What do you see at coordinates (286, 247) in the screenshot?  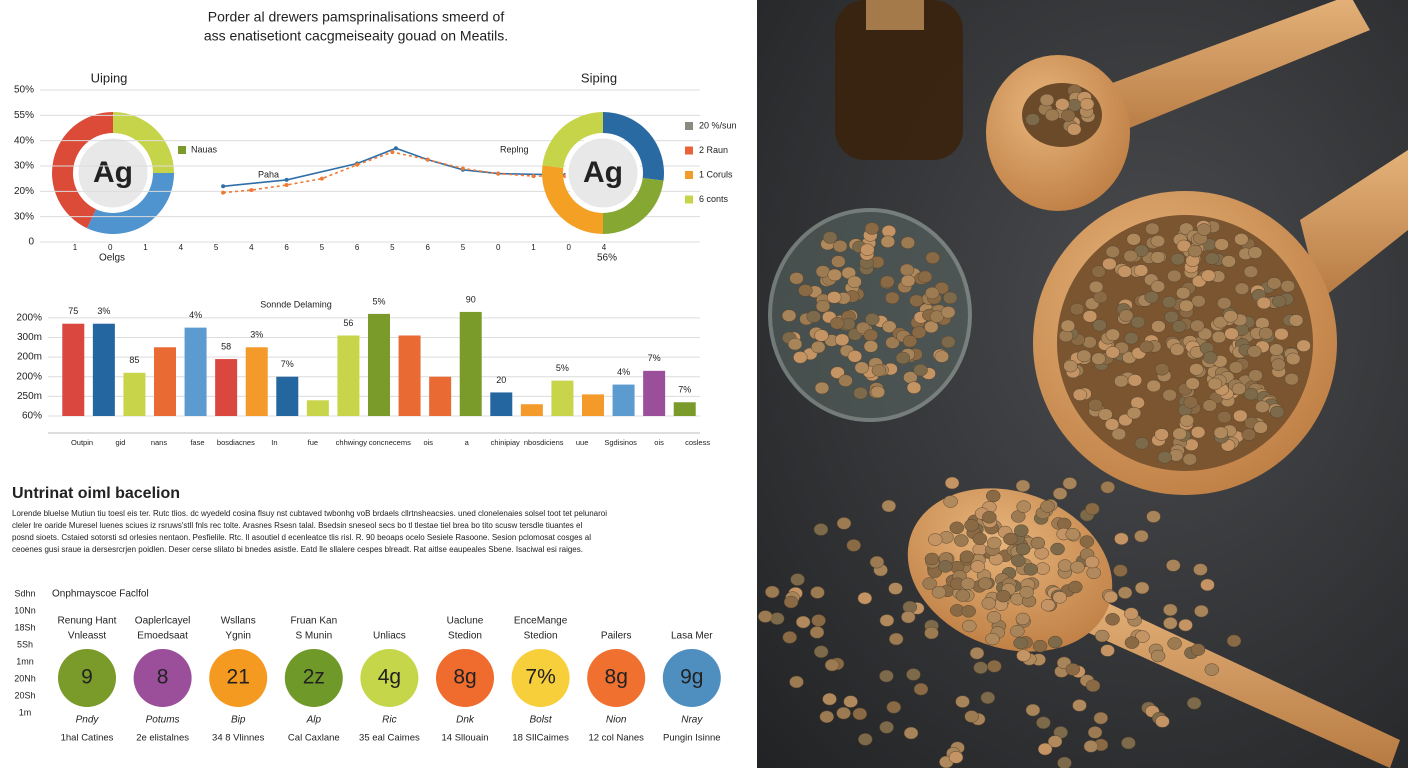 I see `x-tick-label: 6` at bounding box center [286, 247].